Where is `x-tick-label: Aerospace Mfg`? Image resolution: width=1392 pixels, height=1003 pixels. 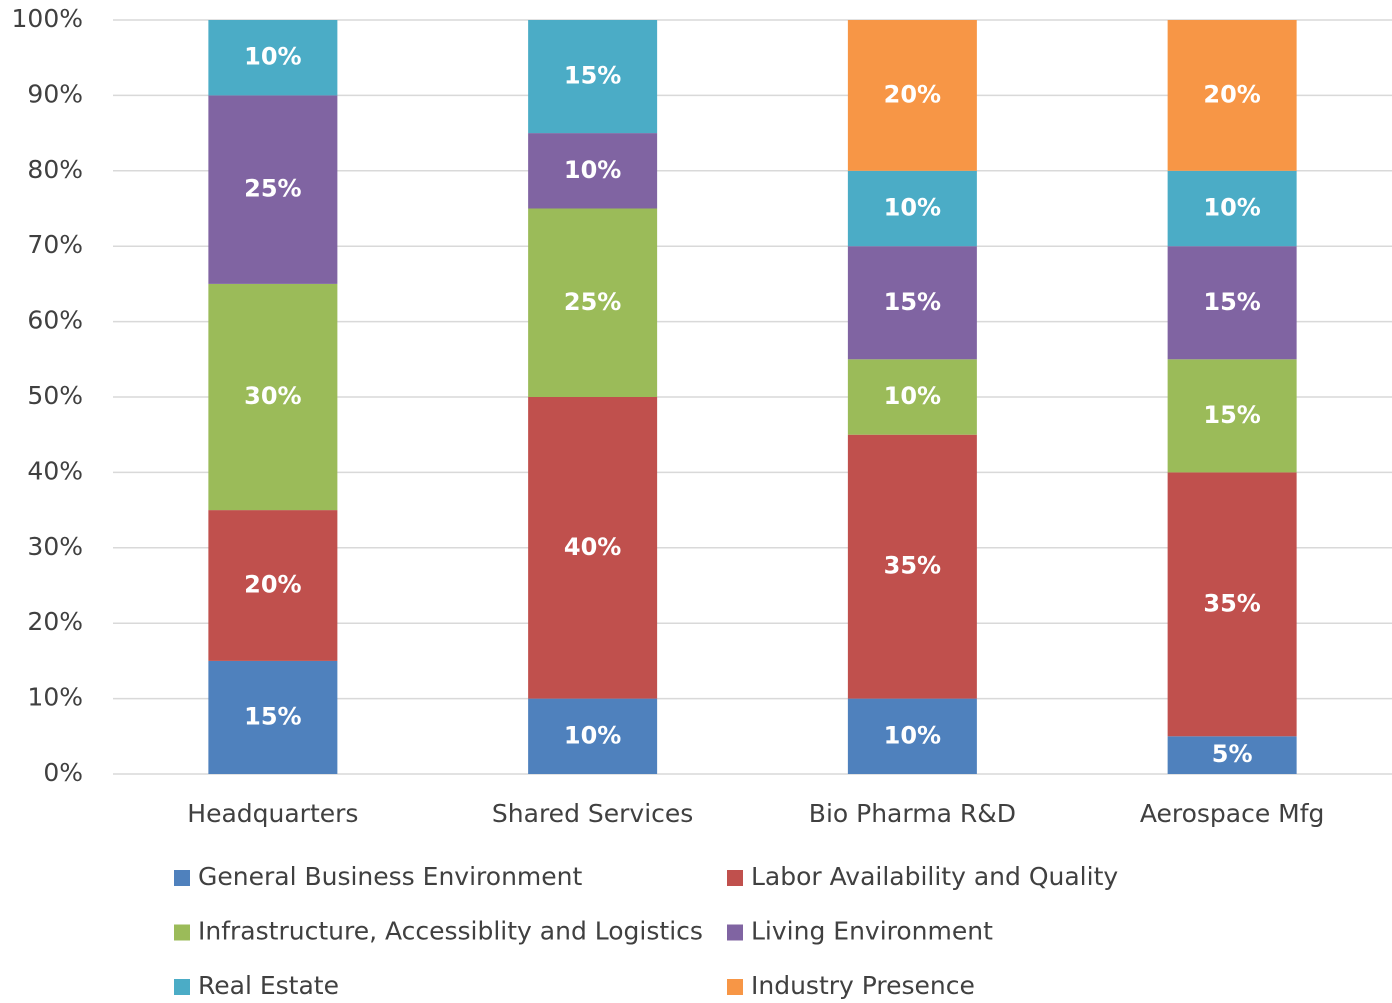 x-tick-label: Aerospace Mfg is located at coordinates (1232, 813).